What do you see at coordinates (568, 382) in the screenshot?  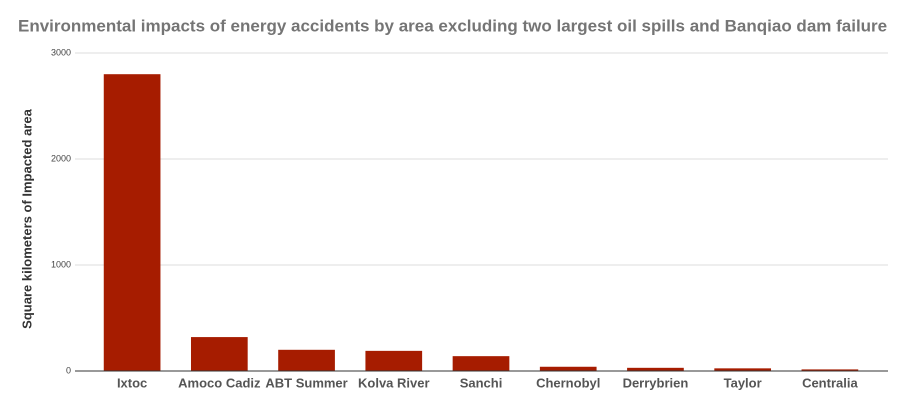 I see `x-tick-label: Chernobyl` at bounding box center [568, 382].